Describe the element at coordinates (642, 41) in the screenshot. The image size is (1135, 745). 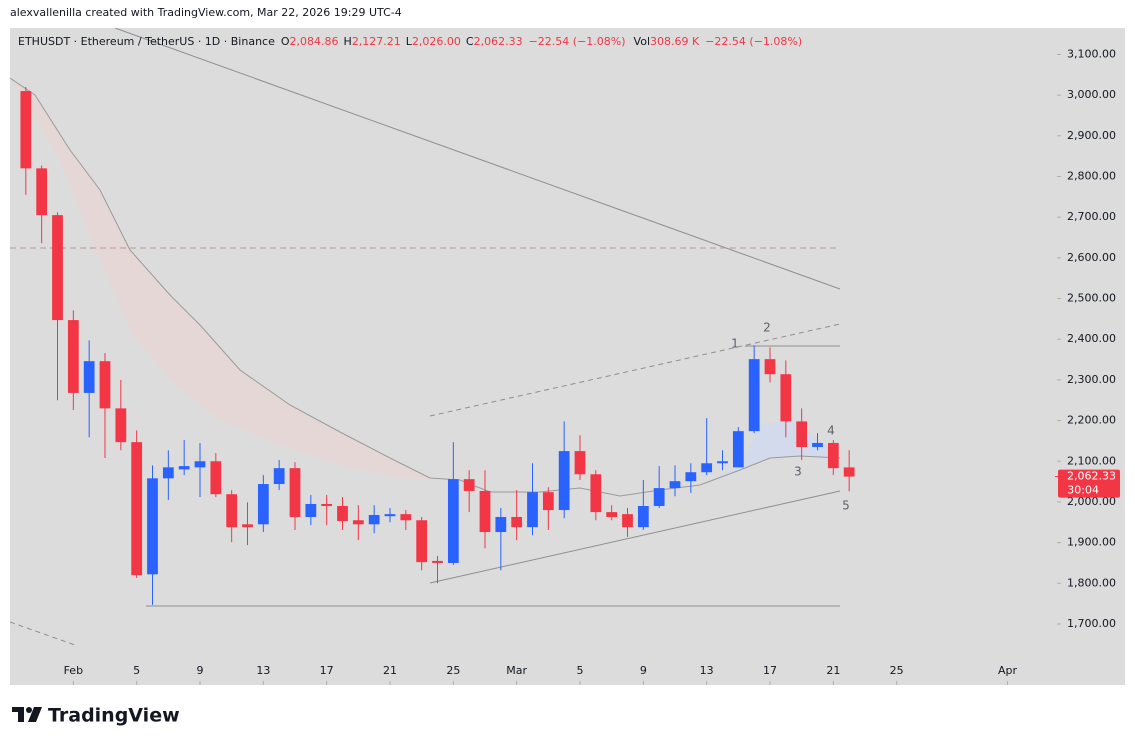
I see `volume-label: Vol` at that location.